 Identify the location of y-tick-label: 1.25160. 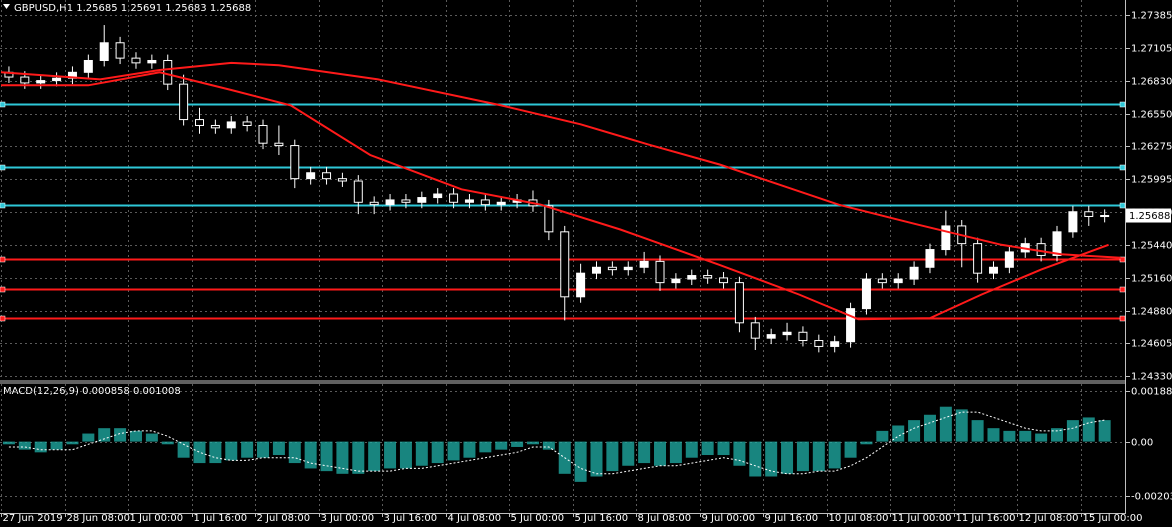
(1151, 279).